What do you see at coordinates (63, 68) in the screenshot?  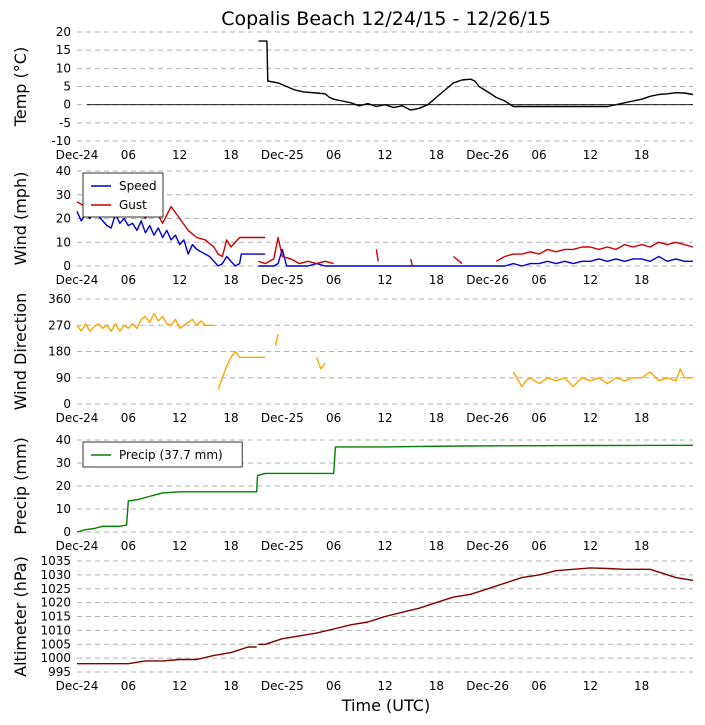 I see `y-tick-label: 10` at bounding box center [63, 68].